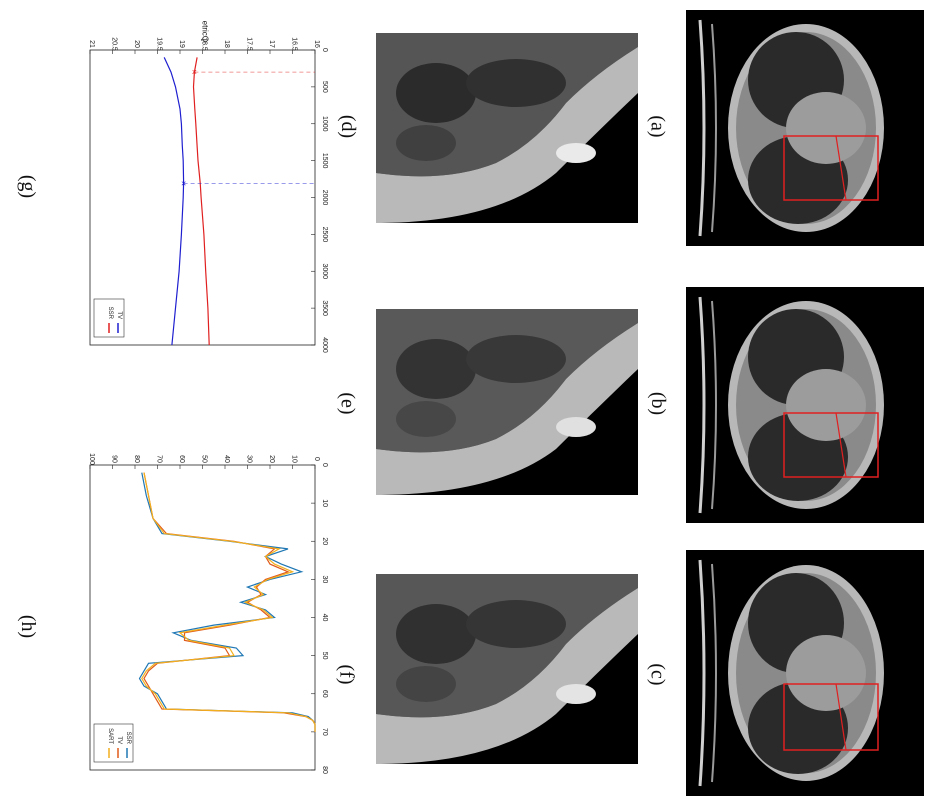 Image resolution: width=933 pixels, height=809 pixels. I want to click on zoom-e-graphic, so click(507, 402).